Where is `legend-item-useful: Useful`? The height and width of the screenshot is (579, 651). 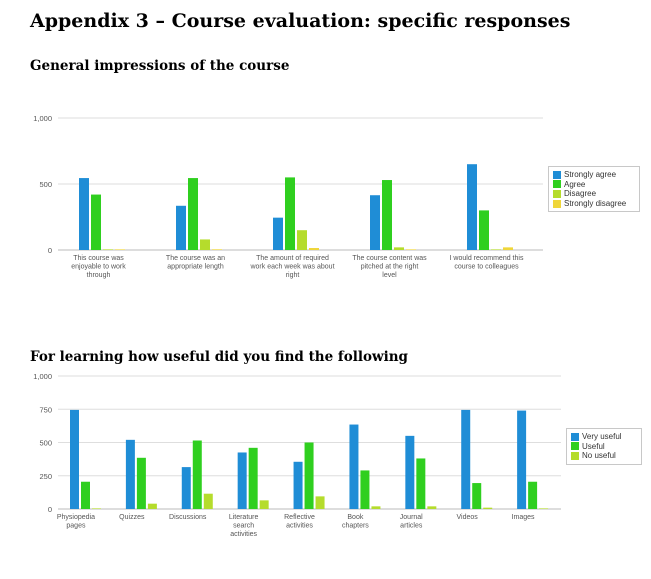 legend-item-useful: Useful is located at coordinates (604, 447).